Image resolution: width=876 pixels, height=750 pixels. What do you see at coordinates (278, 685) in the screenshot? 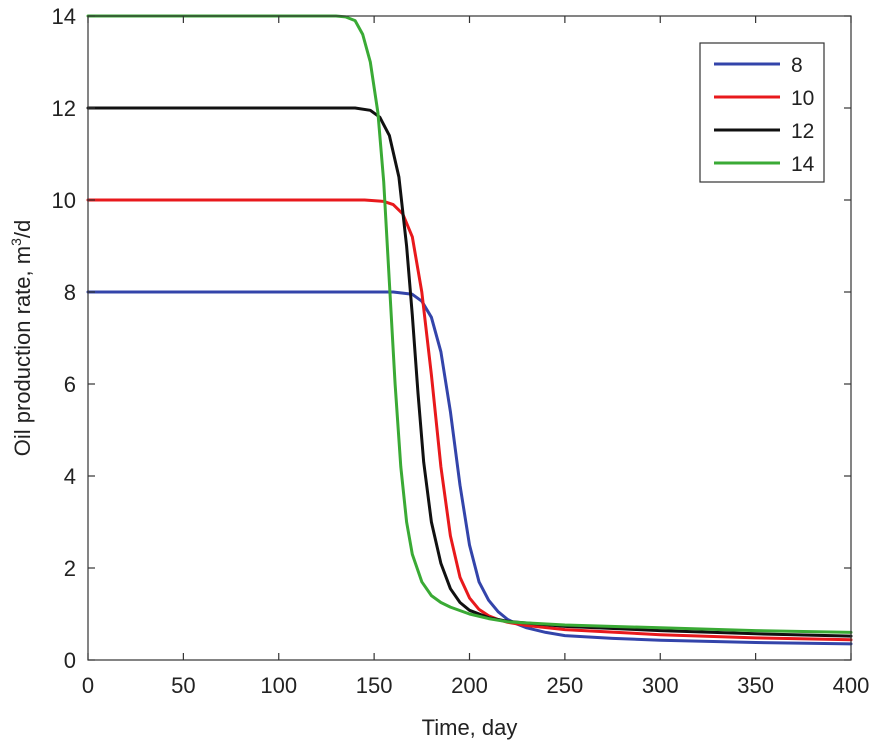
I see `x-tick-label: 100` at bounding box center [278, 685].